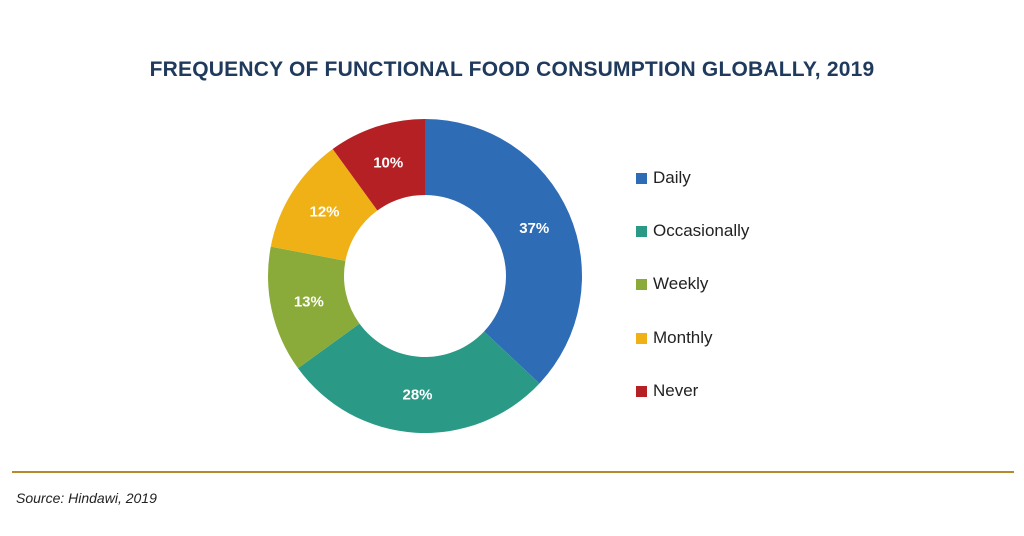 The width and height of the screenshot is (1024, 536). Describe the element at coordinates (641, 338) in the screenshot. I see `legend-swatch-monthly` at that location.